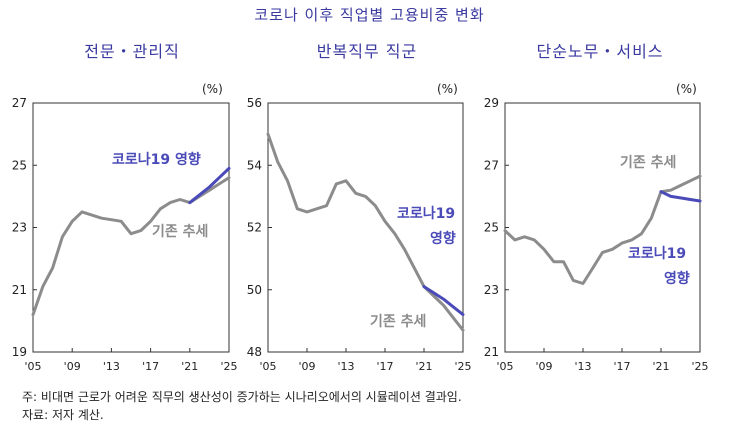 This screenshot has width=739, height=429. Describe the element at coordinates (19, 228) in the screenshot. I see `y-tick-label-1-2: 23` at that location.